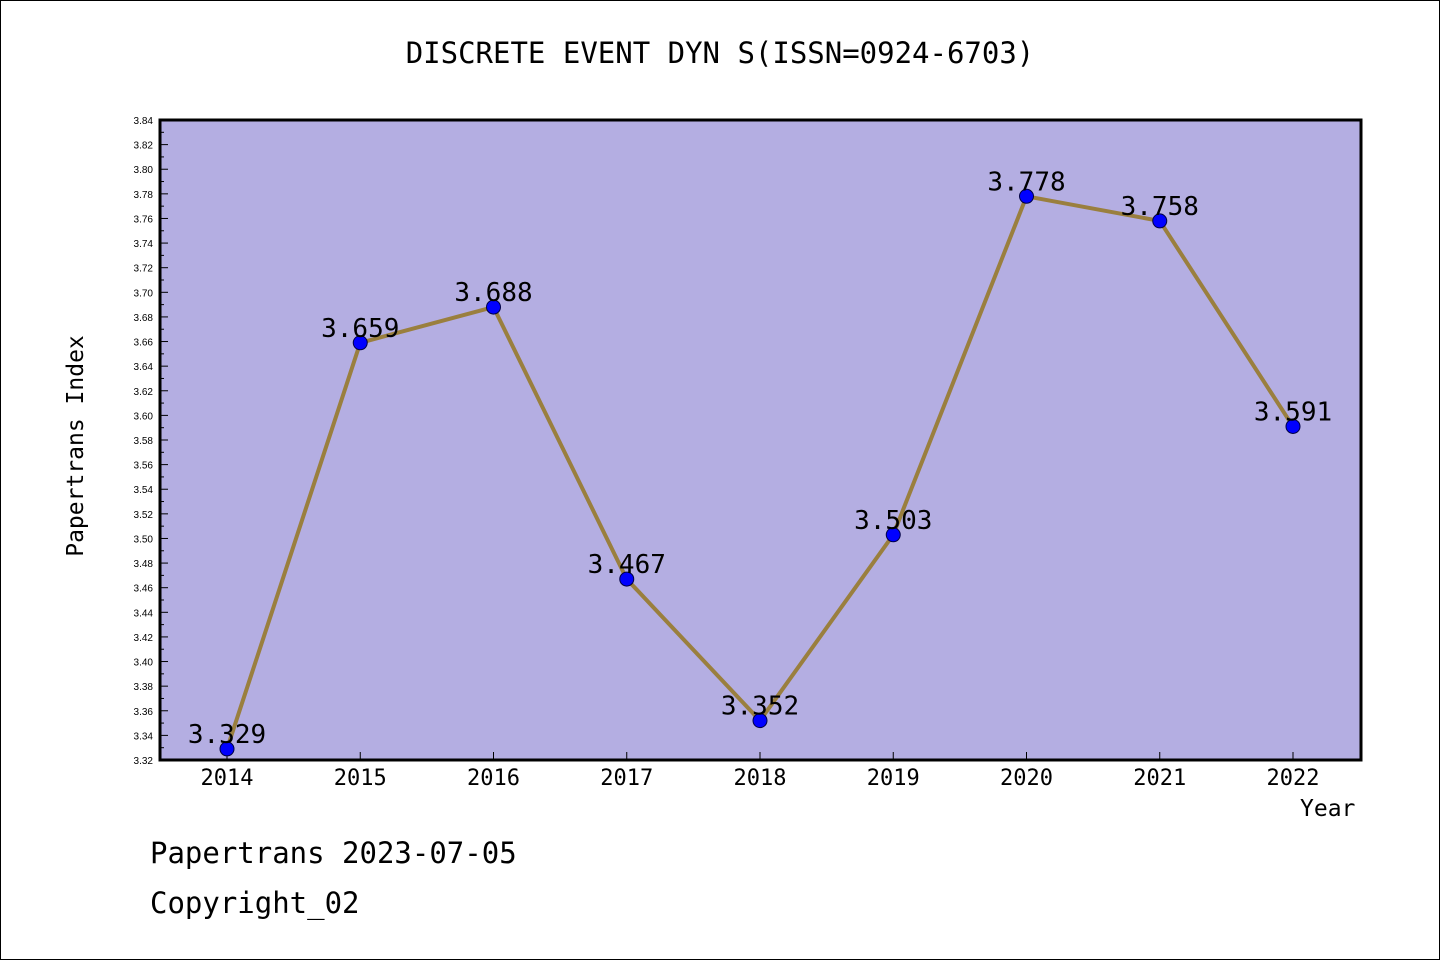 The height and width of the screenshot is (960, 1440). I want to click on y-tick-label: 3.70, so click(144, 293).